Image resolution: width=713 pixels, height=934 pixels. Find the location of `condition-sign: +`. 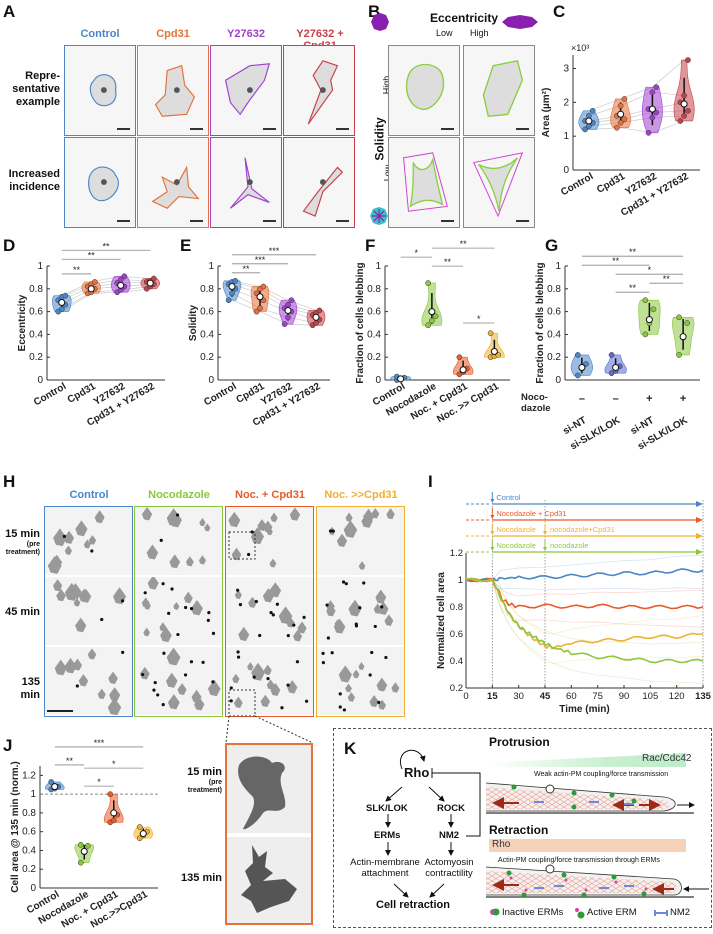

condition-sign: + is located at coordinates (683, 399).